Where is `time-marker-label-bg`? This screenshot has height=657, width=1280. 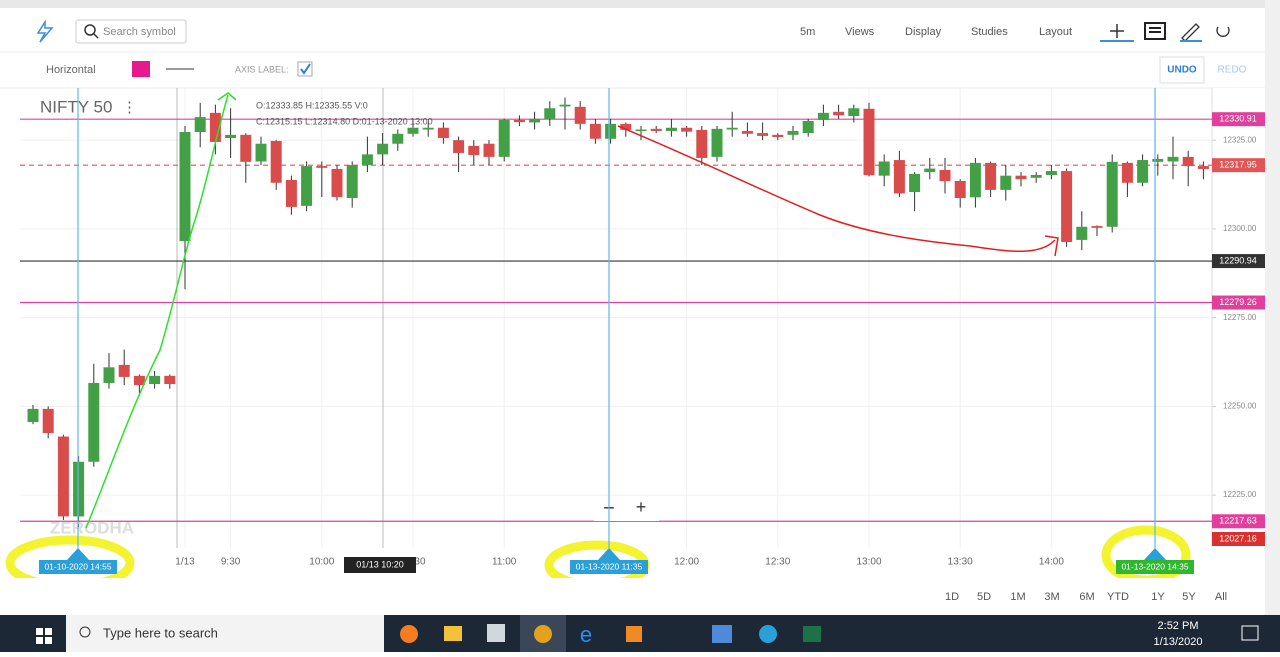
time-marker-label-bg is located at coordinates (78, 567).